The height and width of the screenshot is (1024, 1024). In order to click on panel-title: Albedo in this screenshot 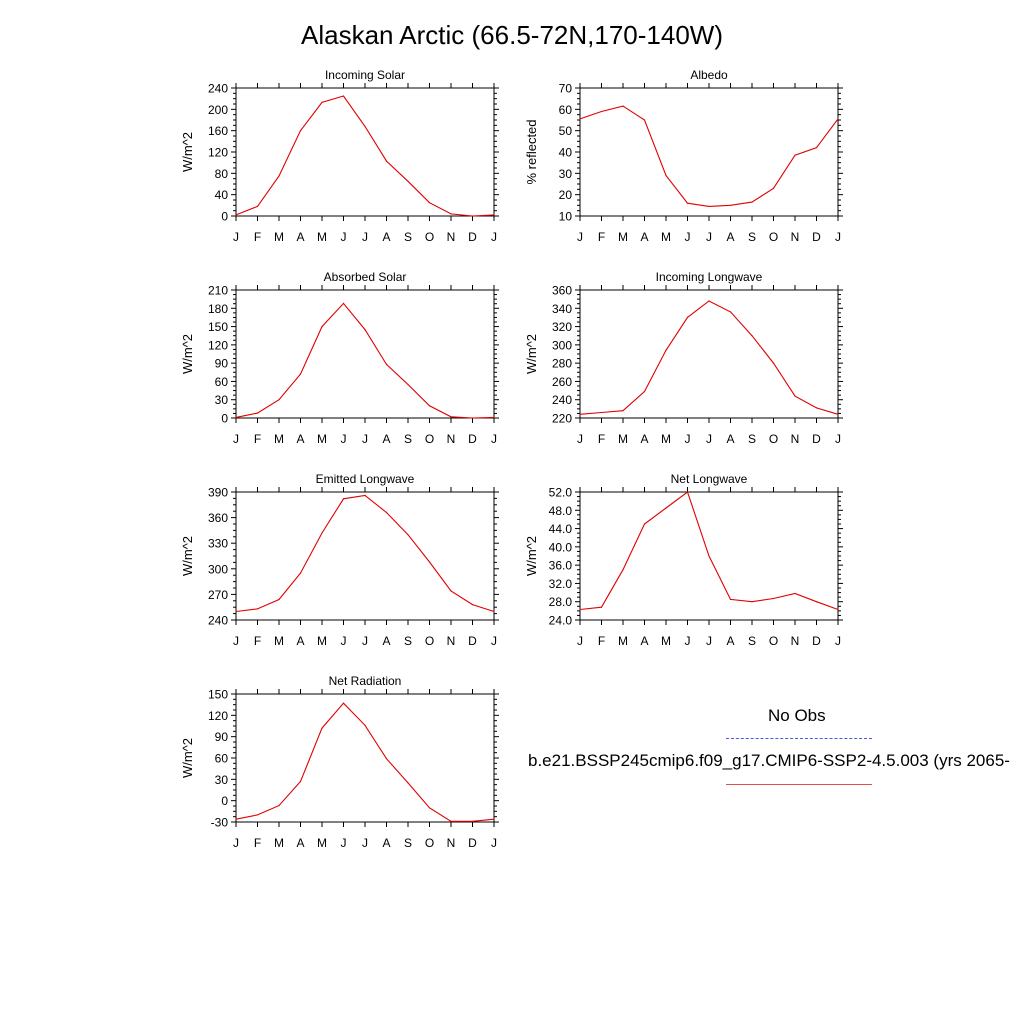, I will do `click(709, 75)`.